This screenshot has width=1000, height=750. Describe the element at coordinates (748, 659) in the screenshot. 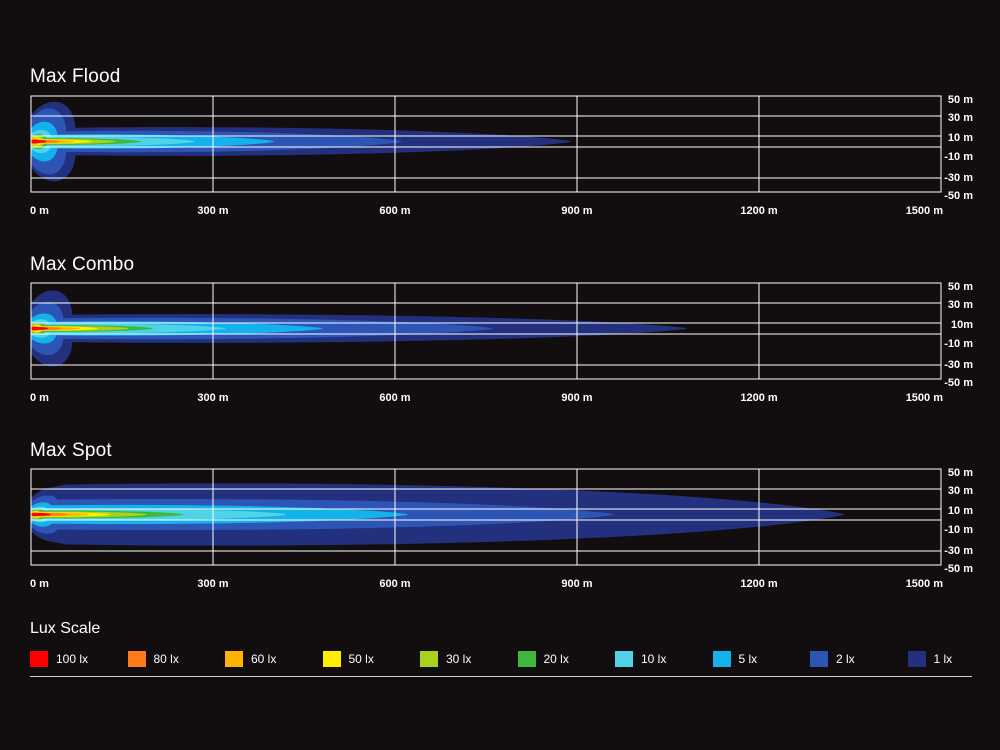

I see `legend-label: 5 lx` at that location.